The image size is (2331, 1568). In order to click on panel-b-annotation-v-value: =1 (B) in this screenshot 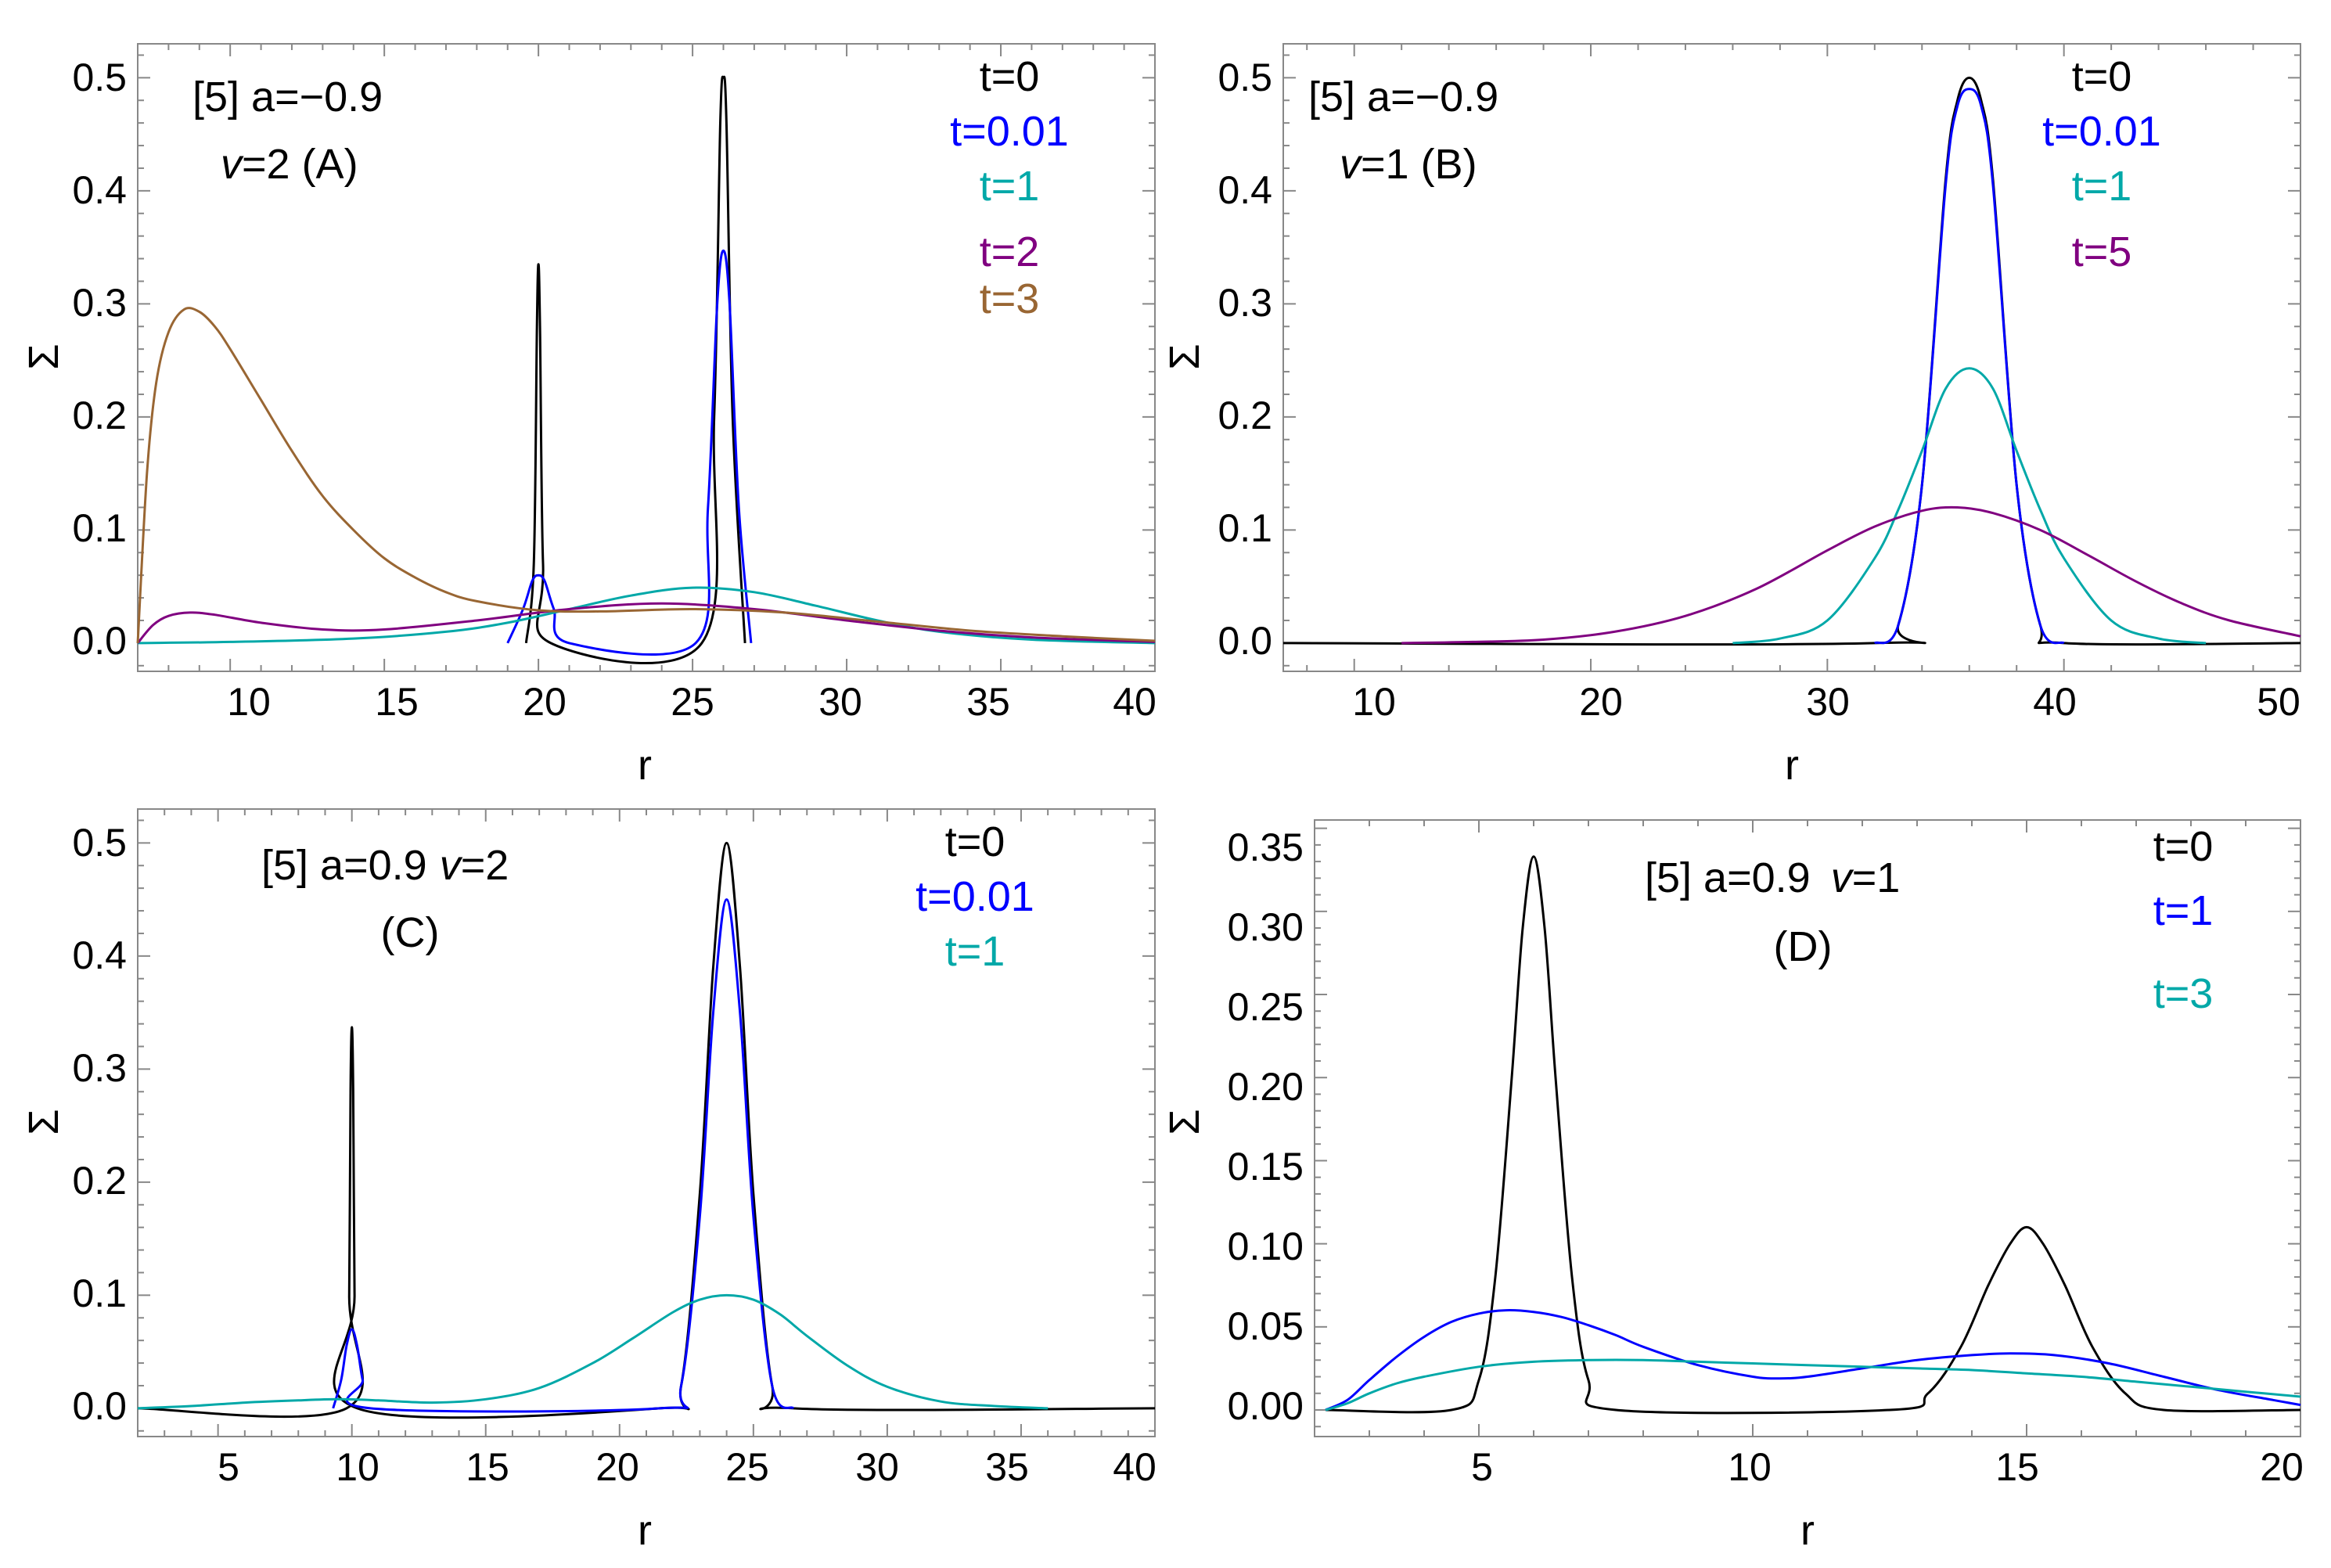, I will do `click(1419, 165)`.